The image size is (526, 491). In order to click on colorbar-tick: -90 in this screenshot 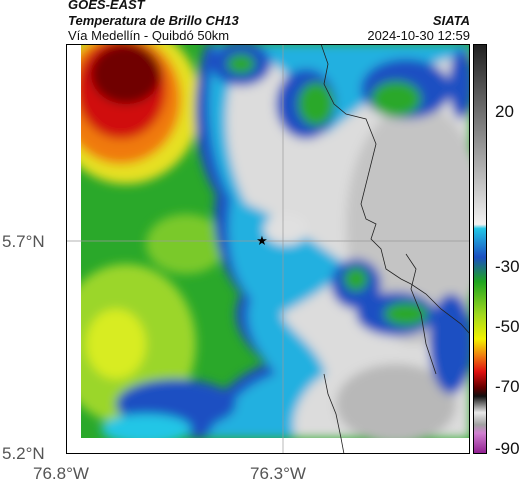, I will do `click(507, 448)`.